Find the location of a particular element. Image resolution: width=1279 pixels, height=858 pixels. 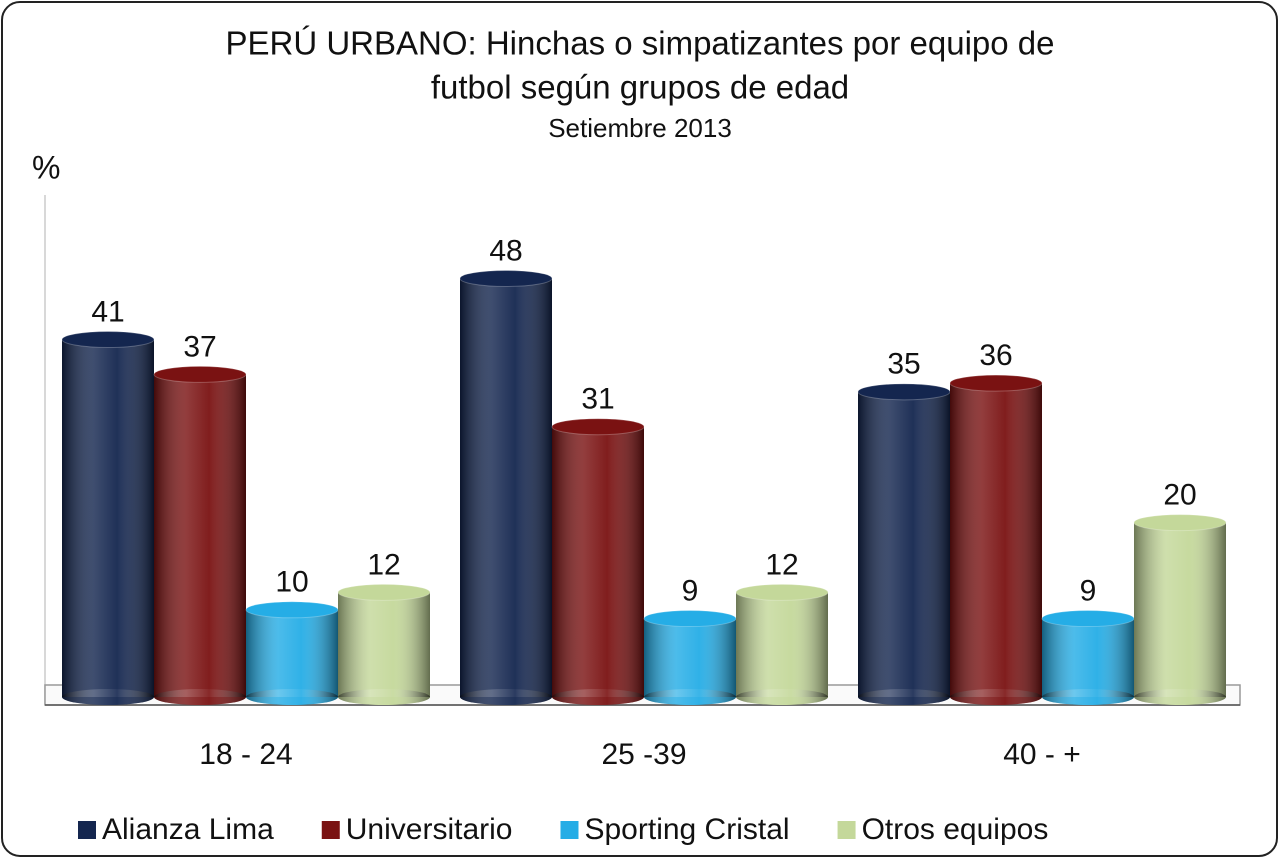

data-label: 35 is located at coordinates (903, 364).